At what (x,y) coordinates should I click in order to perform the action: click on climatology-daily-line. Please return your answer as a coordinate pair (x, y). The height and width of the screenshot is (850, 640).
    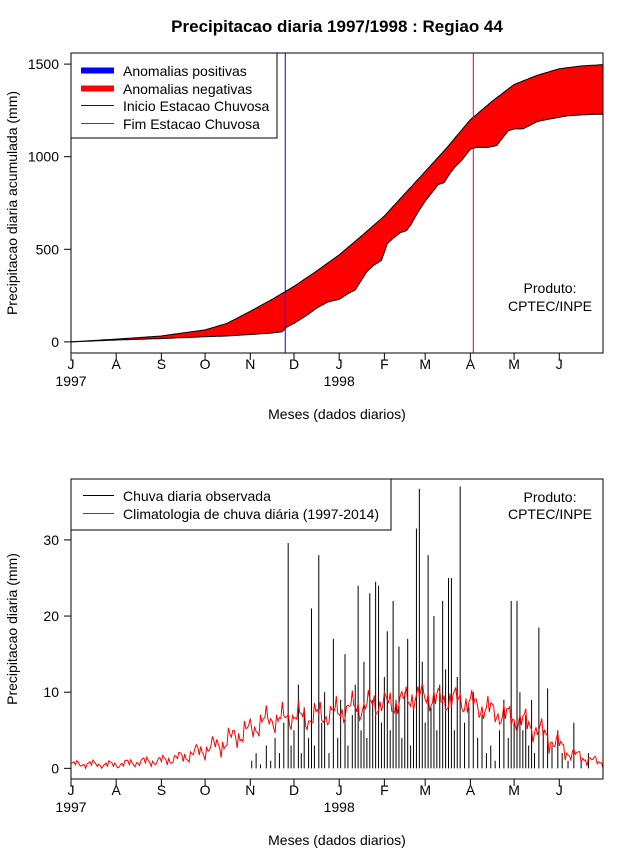
    Looking at the image, I should click on (337, 726).